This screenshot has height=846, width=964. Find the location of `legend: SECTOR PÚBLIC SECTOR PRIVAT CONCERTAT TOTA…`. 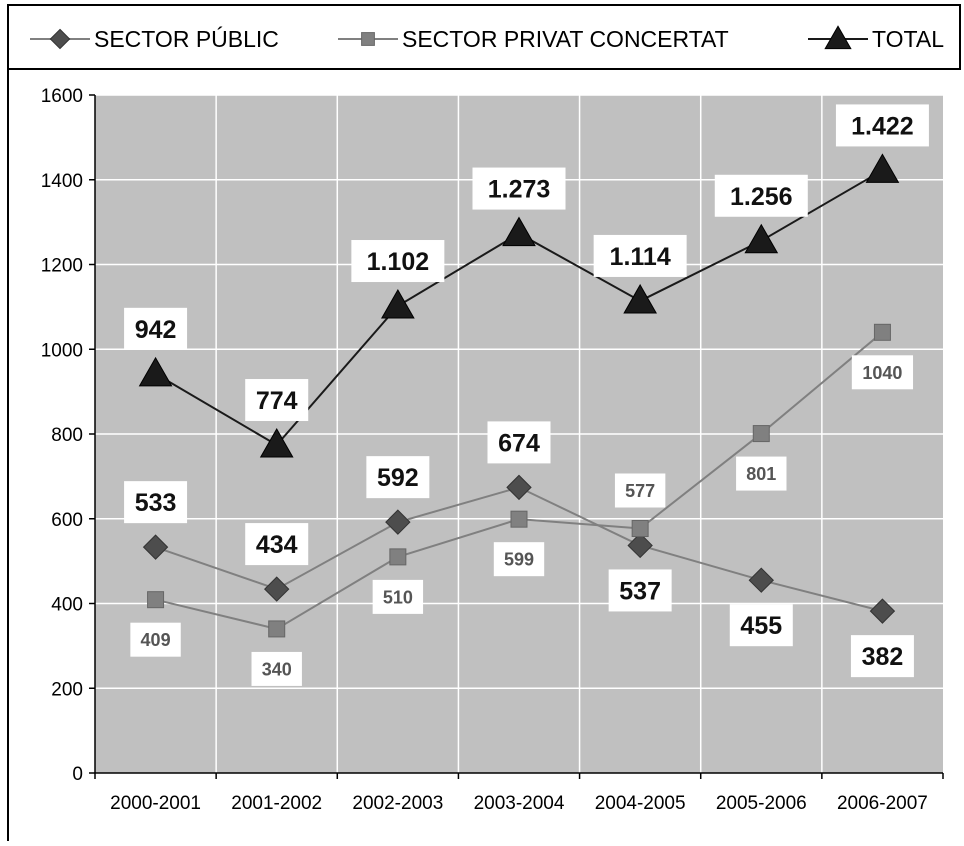

legend: SECTOR PÚBLIC SECTOR PRIVAT CONCERTAT TOTA… is located at coordinates (484, 37).